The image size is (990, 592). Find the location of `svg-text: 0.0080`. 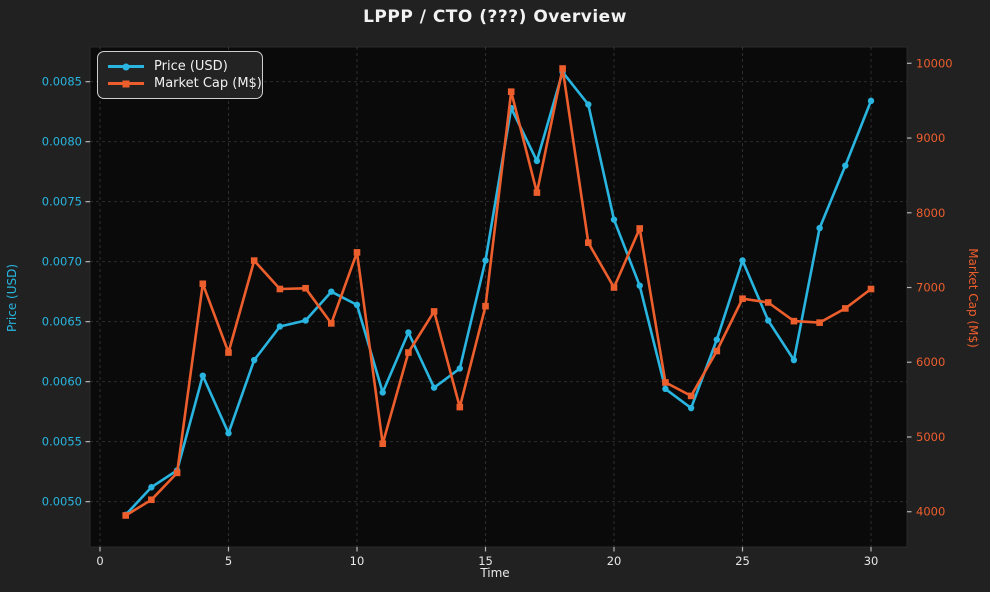

svg-text: 0.0080 is located at coordinates (62, 142).